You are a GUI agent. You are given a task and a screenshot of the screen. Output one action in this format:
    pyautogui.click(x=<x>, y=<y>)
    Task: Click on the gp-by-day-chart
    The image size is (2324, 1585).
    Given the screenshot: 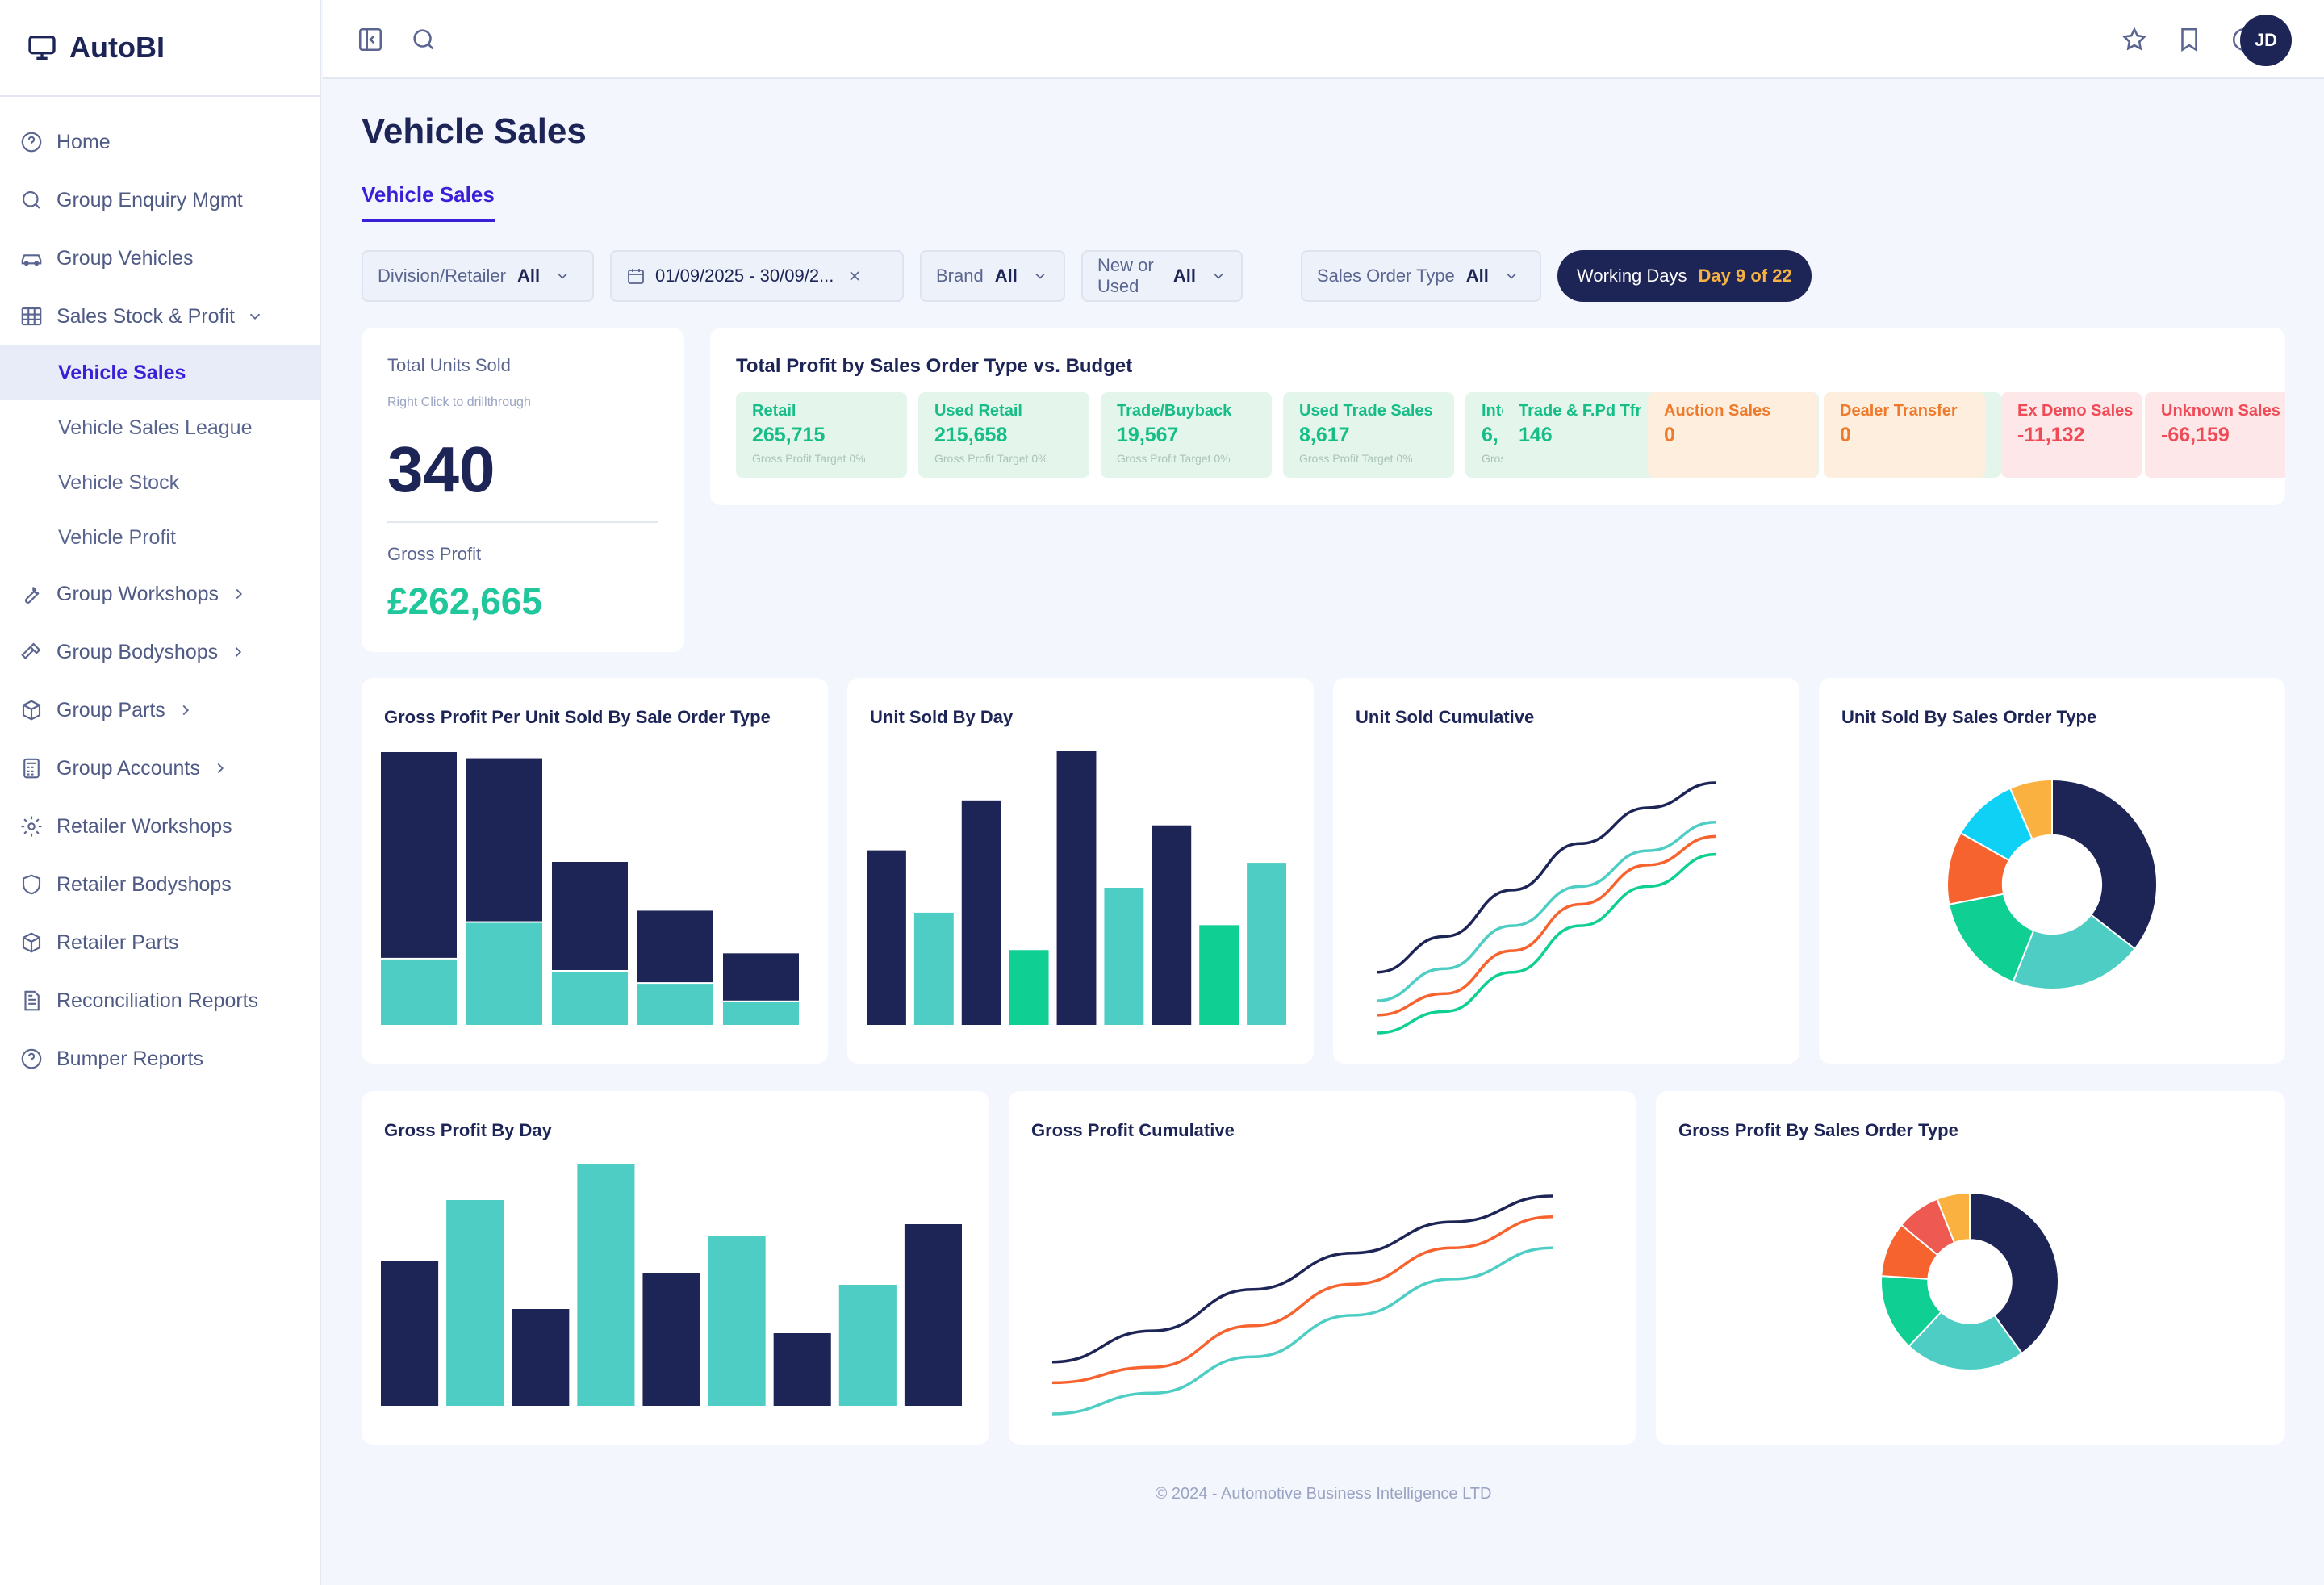 What is the action you would take?
    pyautogui.click(x=671, y=1285)
    